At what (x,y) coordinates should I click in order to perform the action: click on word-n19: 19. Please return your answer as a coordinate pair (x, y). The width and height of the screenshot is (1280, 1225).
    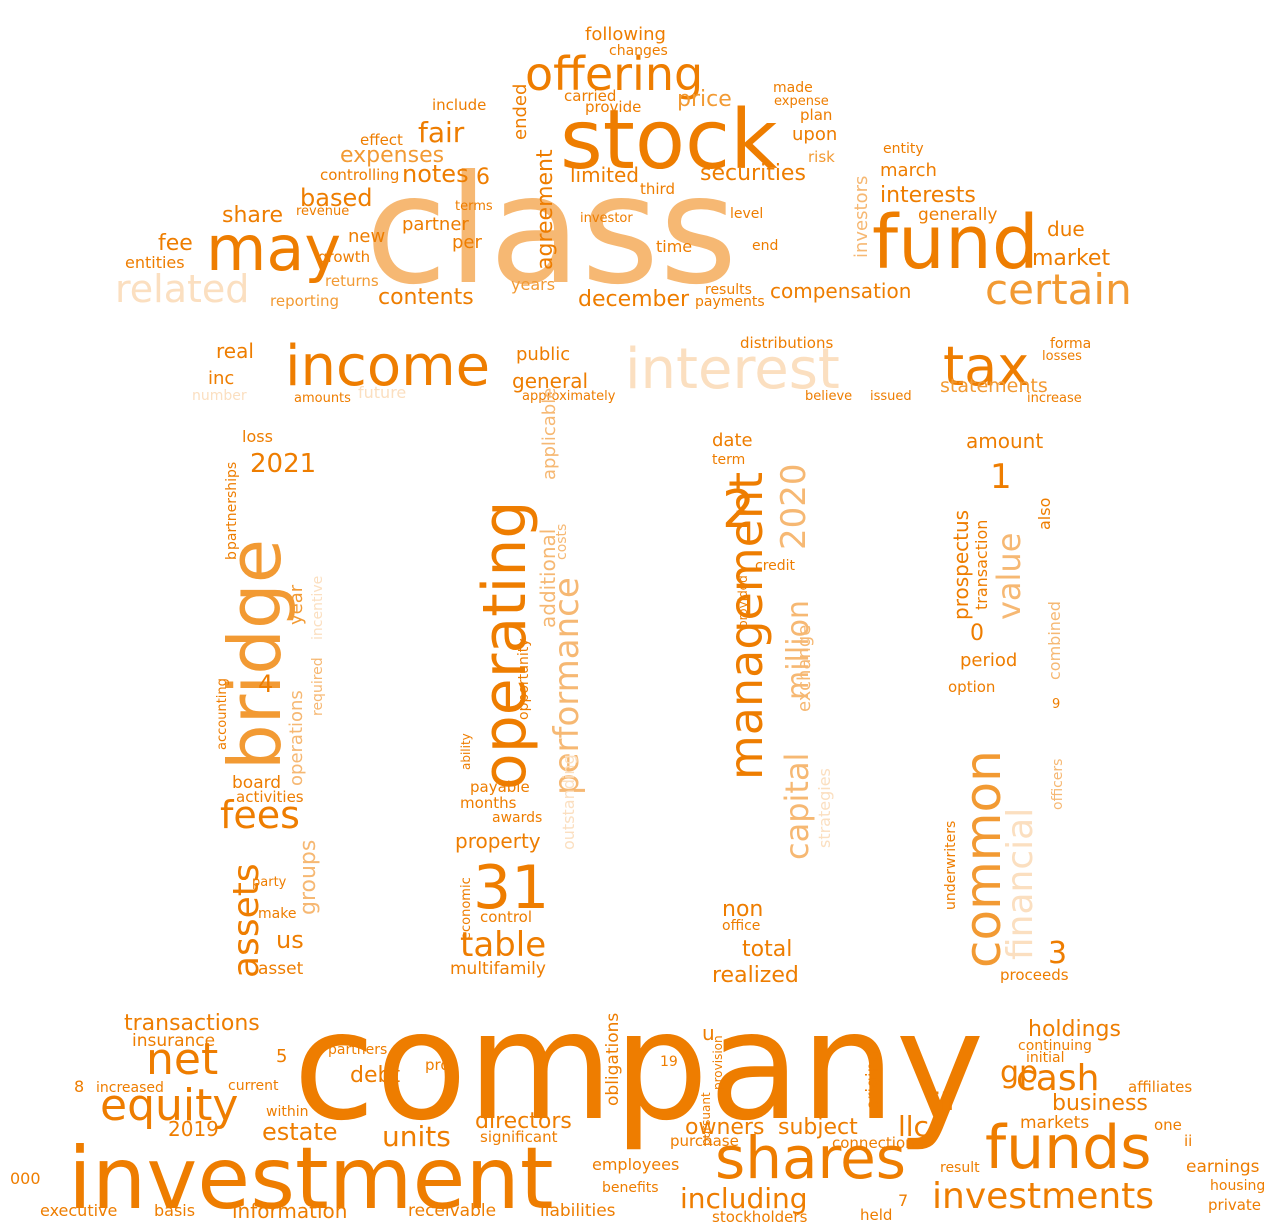
    Looking at the image, I should click on (669, 1062).